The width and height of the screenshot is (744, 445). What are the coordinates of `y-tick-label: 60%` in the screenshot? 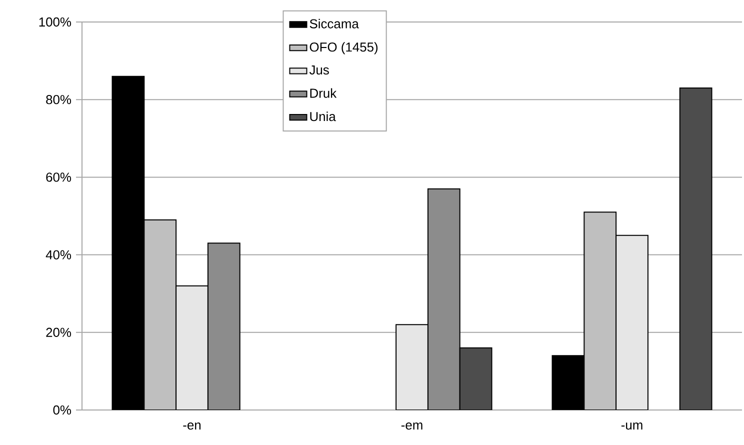 It's located at (59, 177).